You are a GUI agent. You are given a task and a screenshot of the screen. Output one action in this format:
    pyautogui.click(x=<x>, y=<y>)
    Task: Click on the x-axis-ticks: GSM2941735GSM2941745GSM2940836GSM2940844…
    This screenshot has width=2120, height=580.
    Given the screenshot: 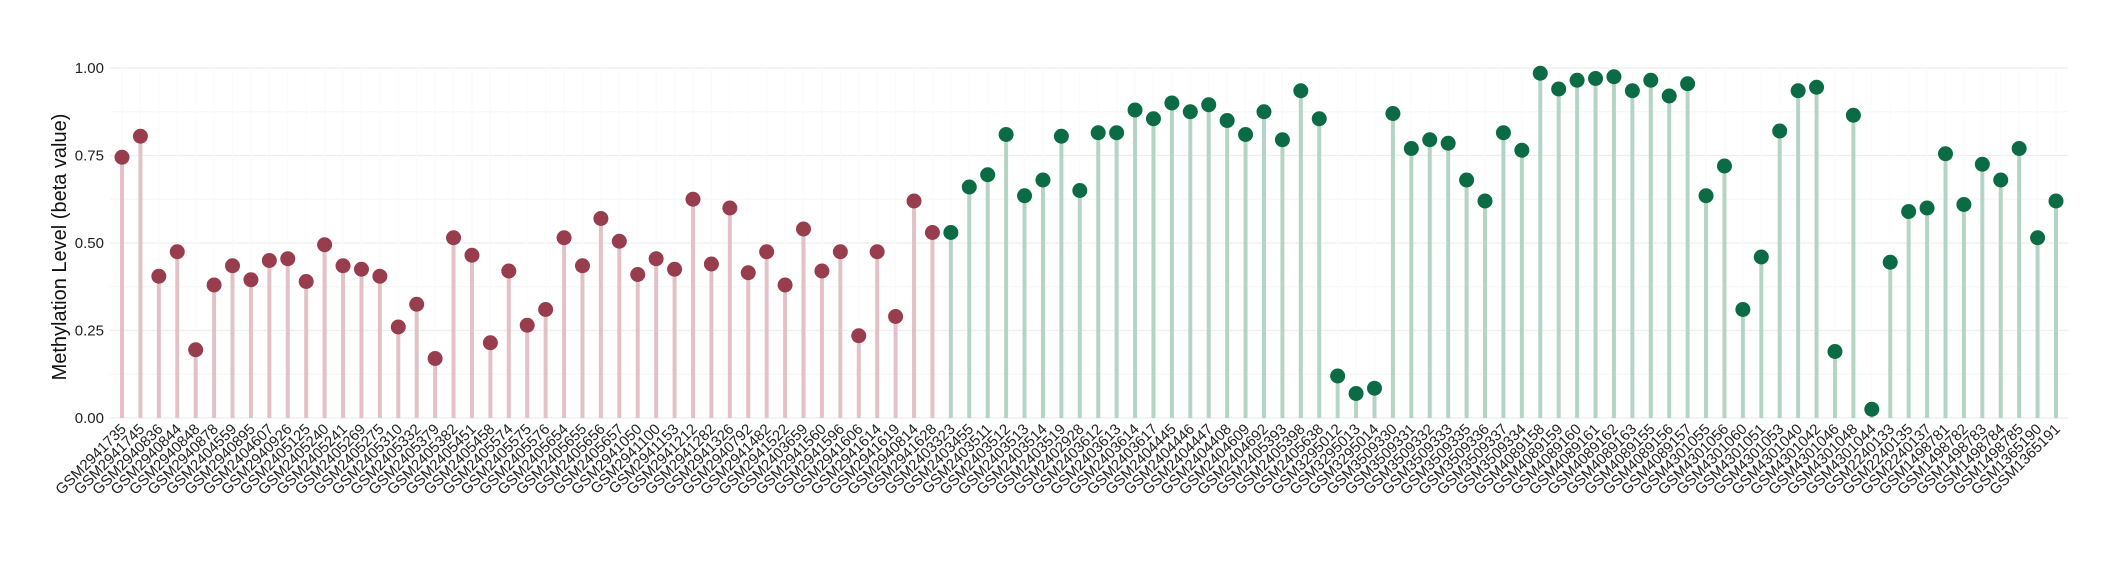 What is the action you would take?
    pyautogui.click(x=1057, y=459)
    